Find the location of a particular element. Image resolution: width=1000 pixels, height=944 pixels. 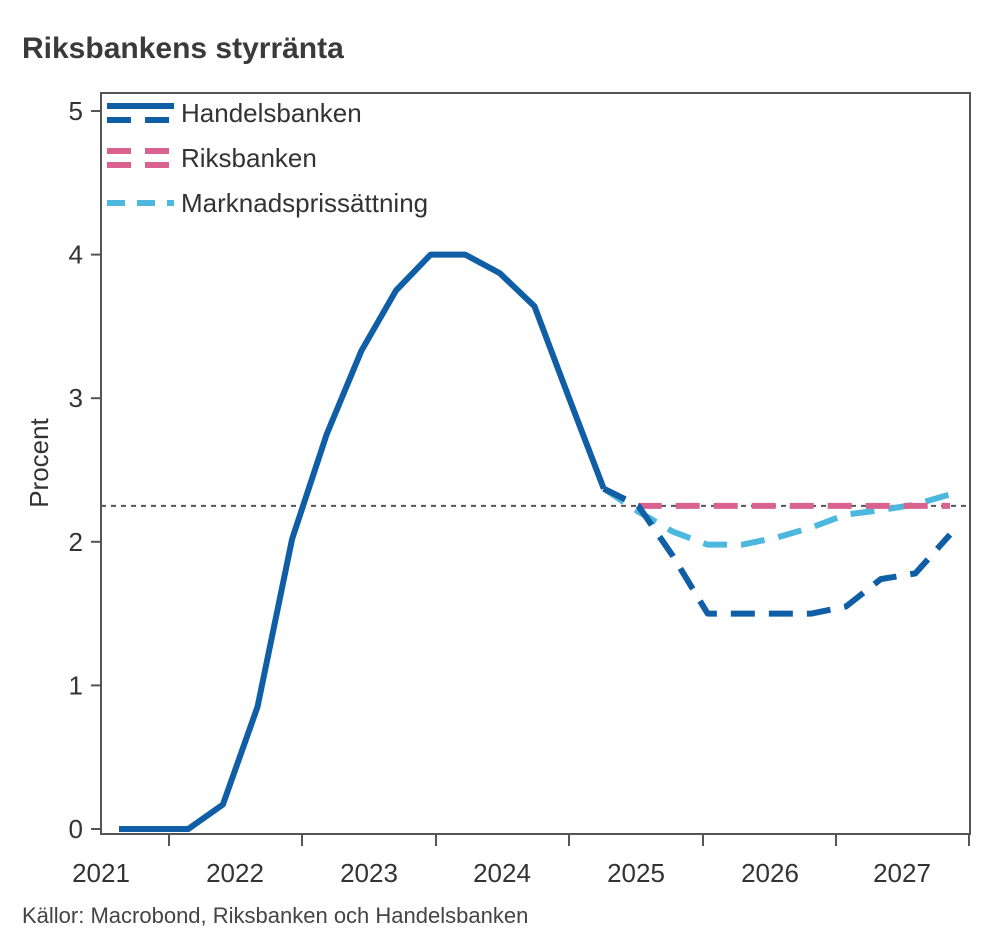

x-tick-label: 2025 is located at coordinates (636, 873).